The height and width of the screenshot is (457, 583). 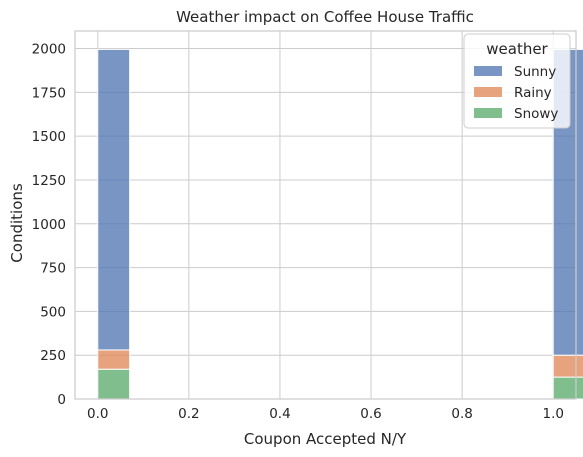 What do you see at coordinates (488, 71) in the screenshot?
I see `legend-swatch-sunny` at bounding box center [488, 71].